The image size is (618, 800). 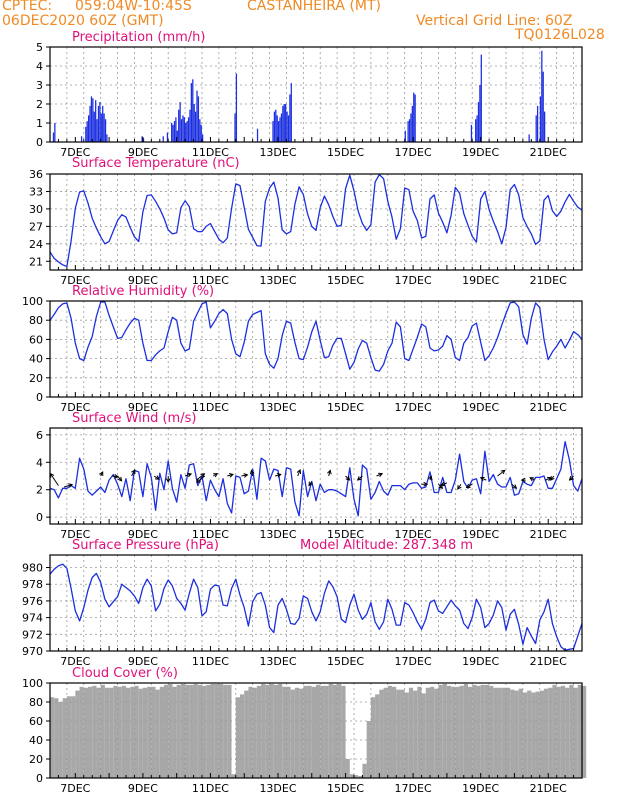 I want to click on y-tick-label: 4, so click(x=39, y=66).